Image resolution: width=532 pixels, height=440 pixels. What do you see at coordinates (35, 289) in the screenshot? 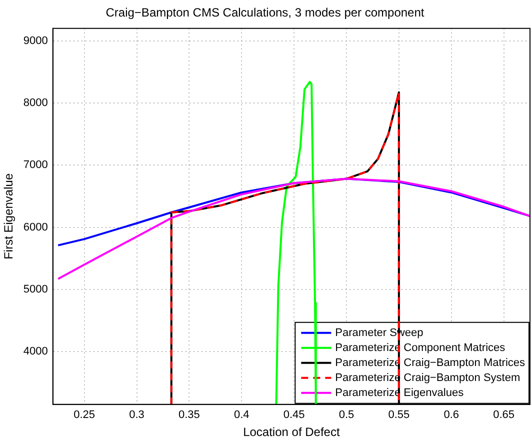
I see `y-tick-label: 5000` at bounding box center [35, 289].